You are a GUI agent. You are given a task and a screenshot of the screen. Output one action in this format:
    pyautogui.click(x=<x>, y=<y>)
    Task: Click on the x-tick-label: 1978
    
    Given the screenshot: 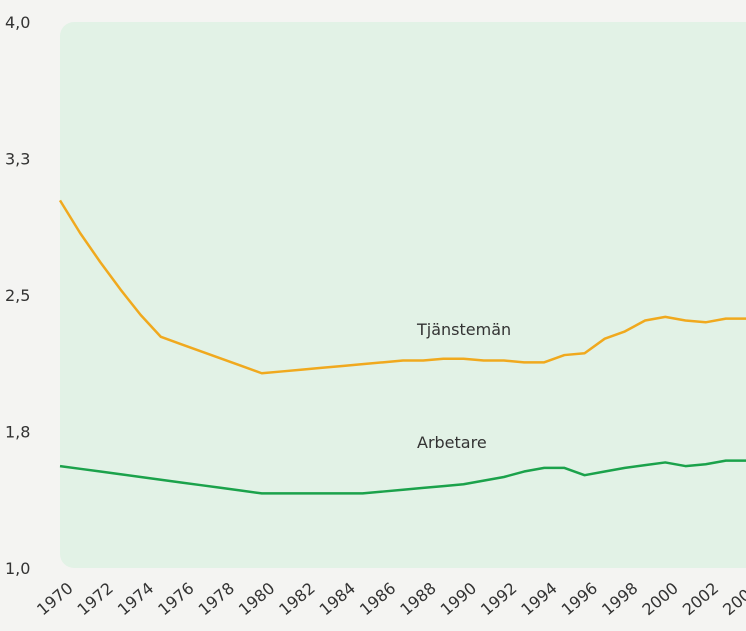 What is the action you would take?
    pyautogui.click(x=216, y=599)
    